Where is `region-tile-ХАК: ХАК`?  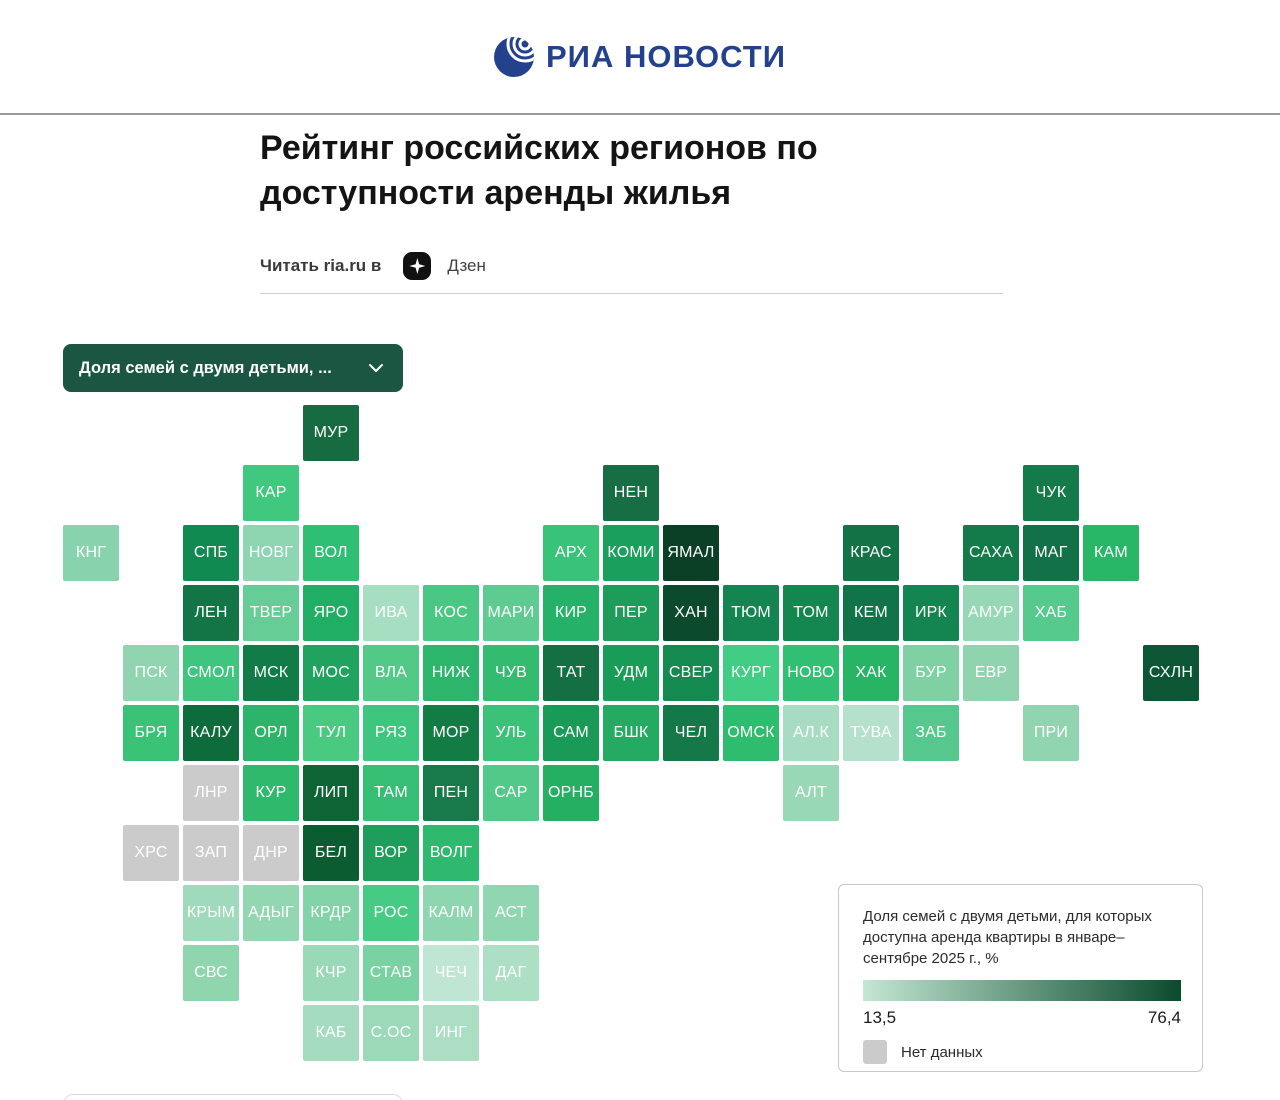 region-tile-ХАК: ХАК is located at coordinates (871, 673).